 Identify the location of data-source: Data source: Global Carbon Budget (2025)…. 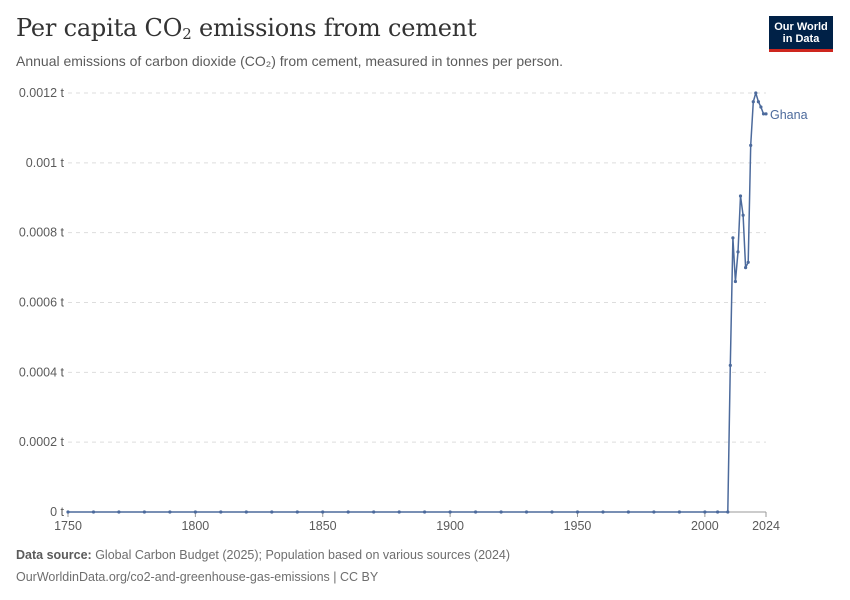
(263, 555).